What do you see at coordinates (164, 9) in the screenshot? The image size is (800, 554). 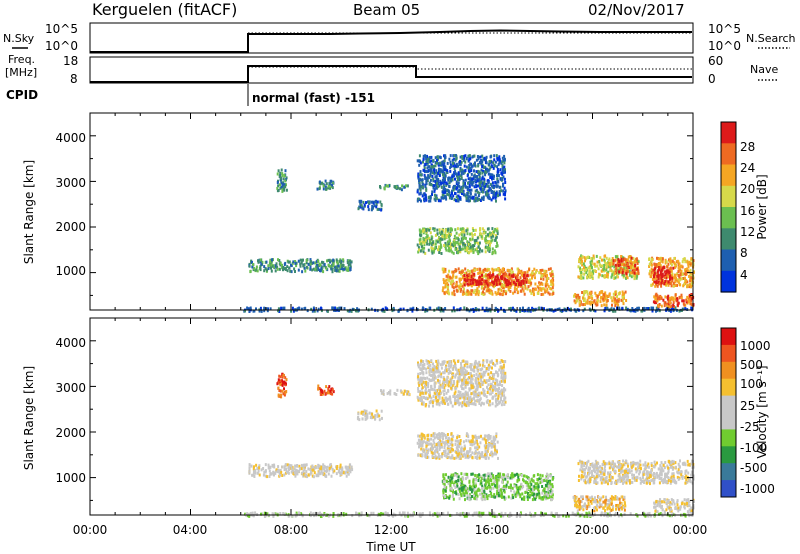 I see `station-title: Kerguelen (fitACF)` at bounding box center [164, 9].